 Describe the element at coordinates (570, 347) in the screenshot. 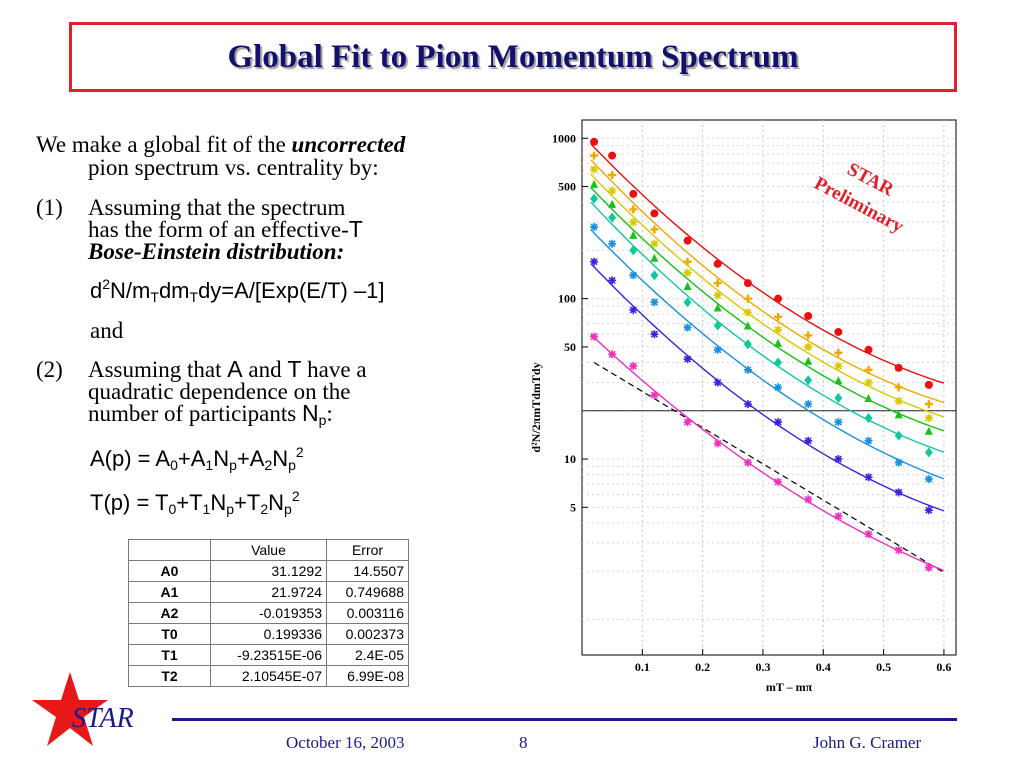

I see `y-tick-label: 50` at that location.